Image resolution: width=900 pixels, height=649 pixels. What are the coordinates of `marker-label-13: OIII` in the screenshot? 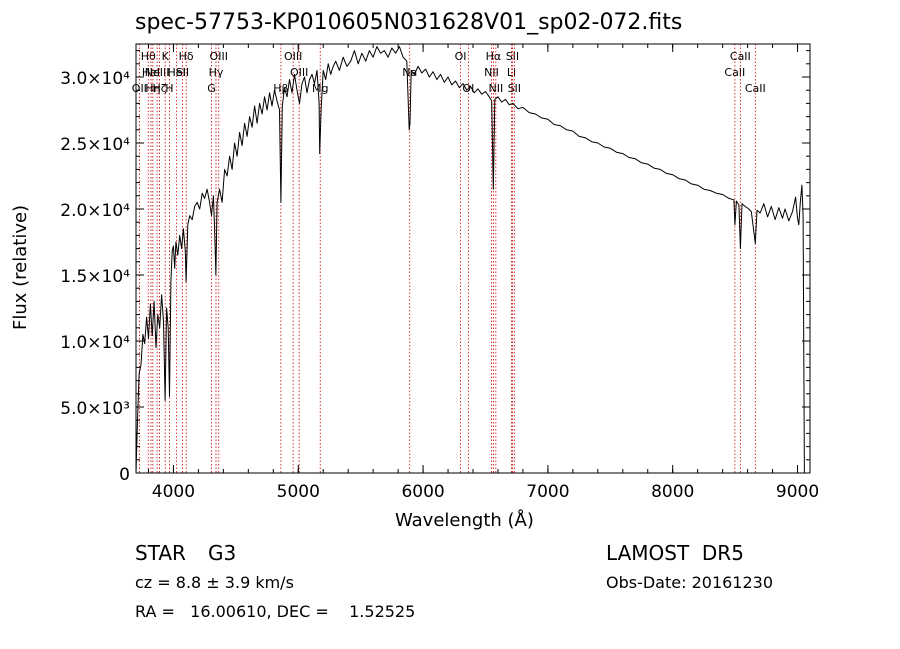 It's located at (219, 56).